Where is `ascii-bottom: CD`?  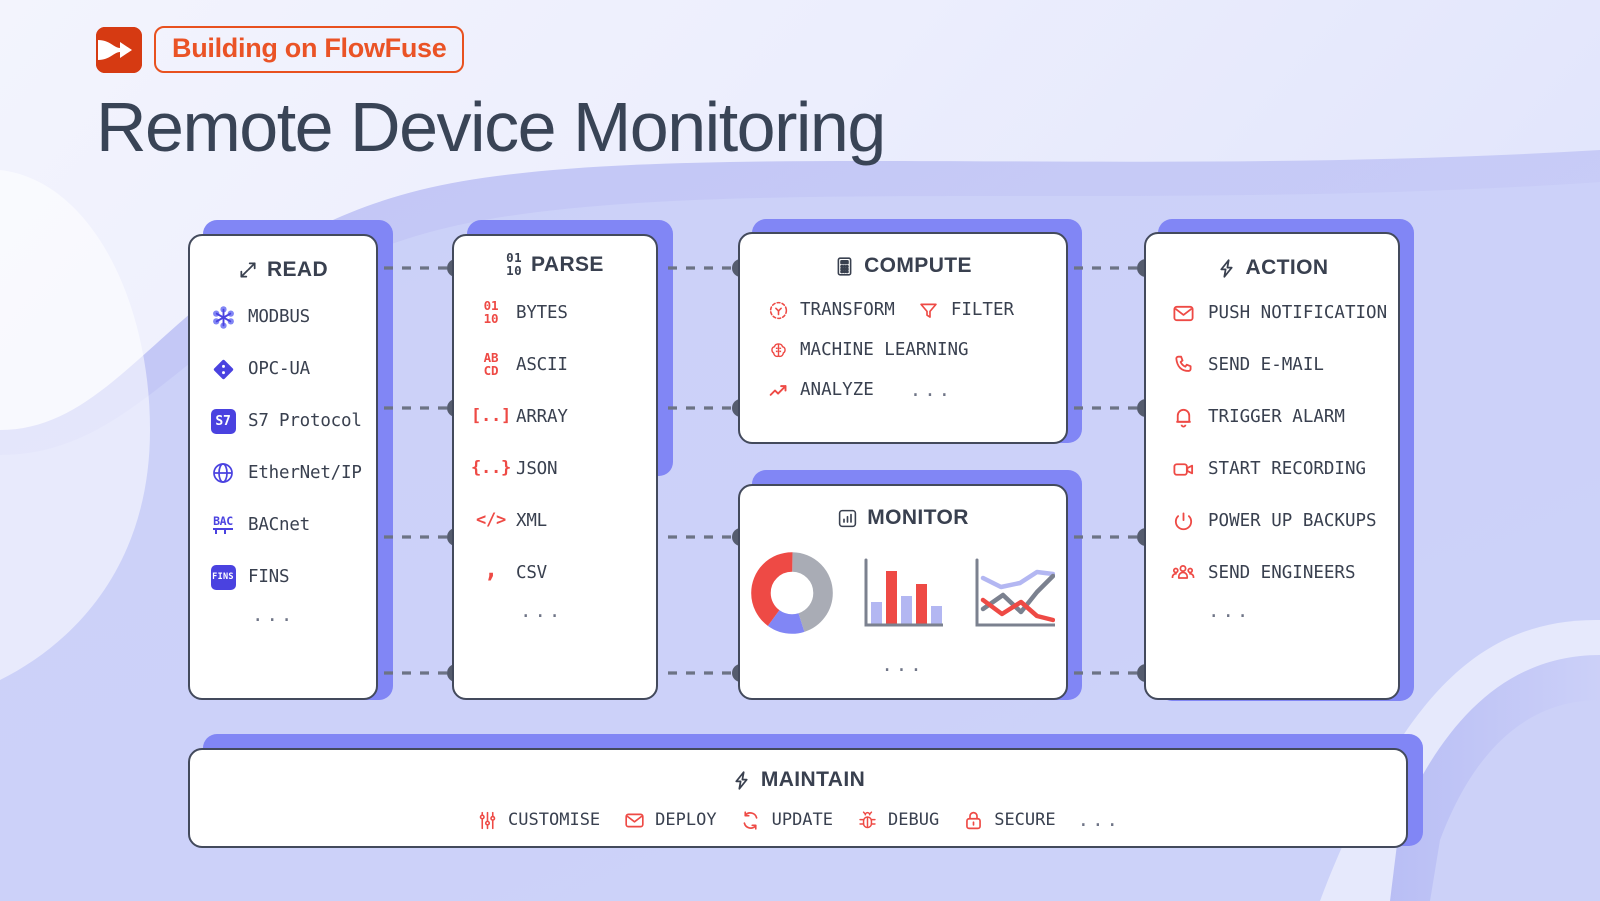 ascii-bottom: CD is located at coordinates (491, 370).